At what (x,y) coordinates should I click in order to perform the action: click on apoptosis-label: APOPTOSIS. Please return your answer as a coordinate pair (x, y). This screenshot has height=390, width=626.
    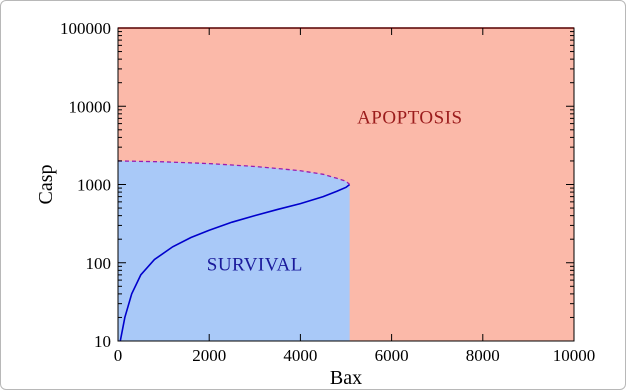
    Looking at the image, I should click on (410, 118).